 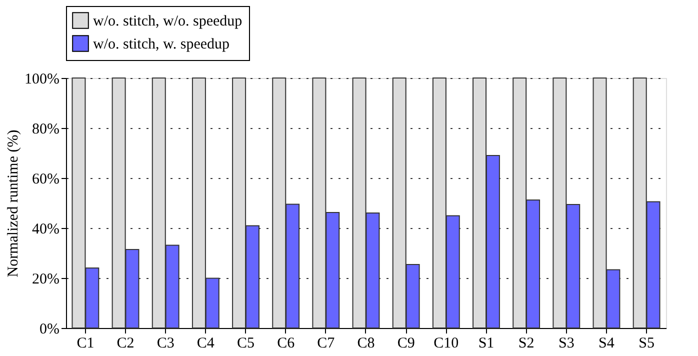 What do you see at coordinates (50, 330) in the screenshot?
I see `y-tick-label: 0%` at bounding box center [50, 330].